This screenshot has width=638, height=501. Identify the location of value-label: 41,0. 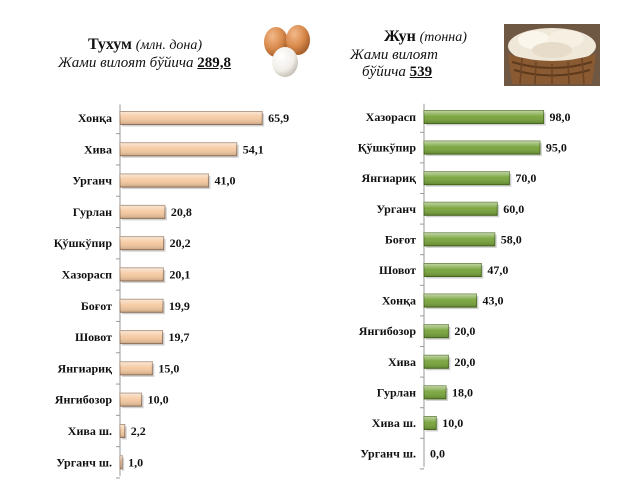
(224, 181).